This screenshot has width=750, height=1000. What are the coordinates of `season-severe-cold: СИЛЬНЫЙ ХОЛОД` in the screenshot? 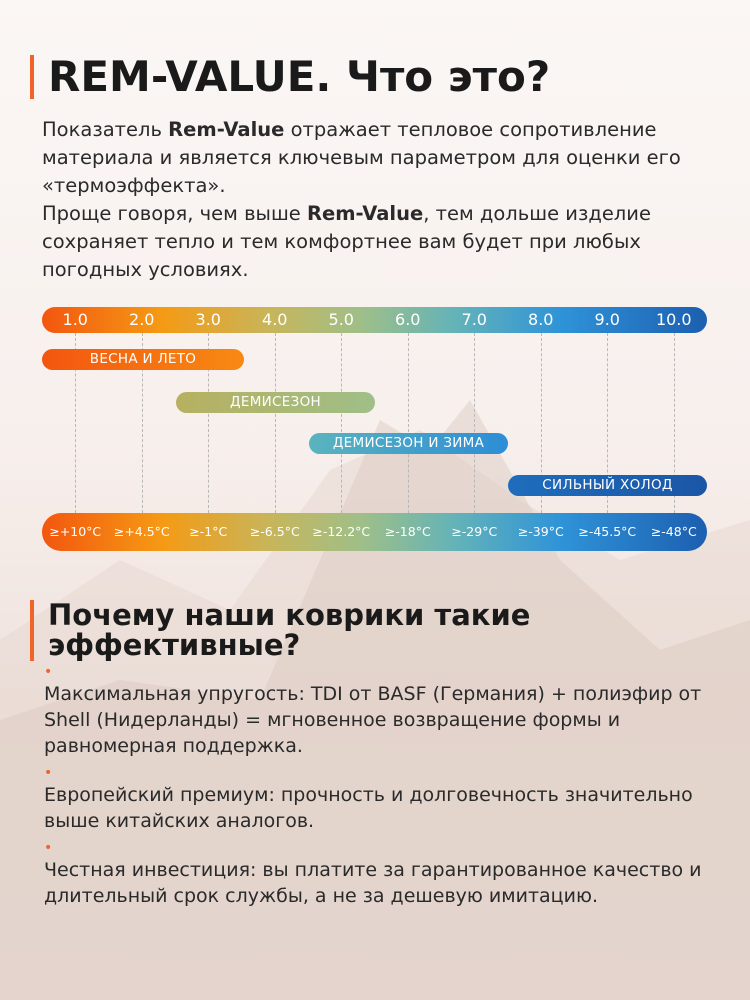 It's located at (607, 485).